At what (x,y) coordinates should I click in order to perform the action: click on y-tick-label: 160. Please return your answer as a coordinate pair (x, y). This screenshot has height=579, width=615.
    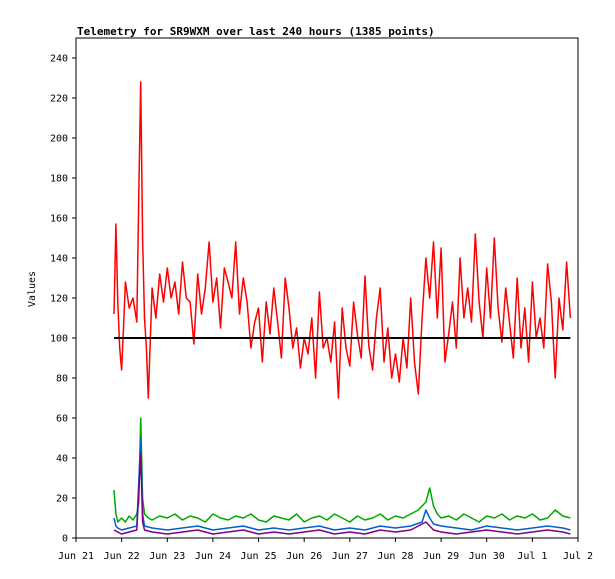
    Looking at the image, I should click on (59, 219).